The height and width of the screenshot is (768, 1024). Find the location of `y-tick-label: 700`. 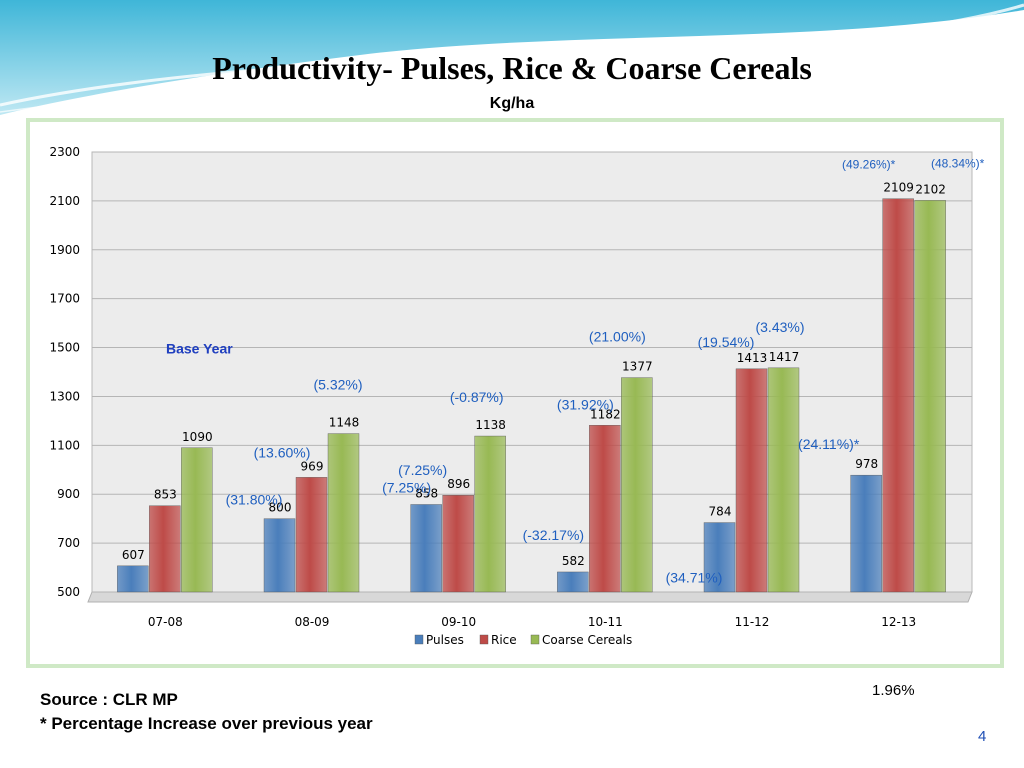

y-tick-label: 700 is located at coordinates (68, 543).